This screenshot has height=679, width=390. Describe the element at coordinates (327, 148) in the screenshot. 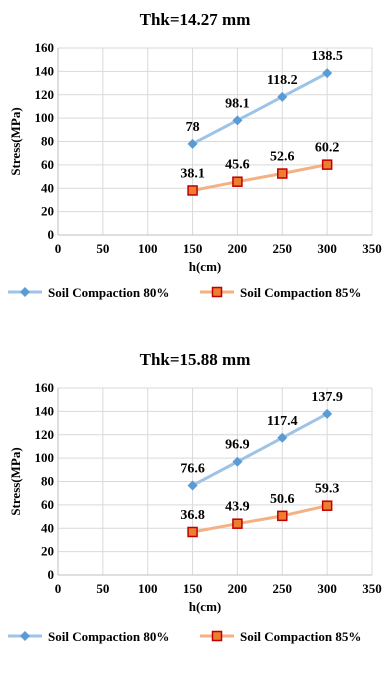

I see `data-label: 60.2` at that location.